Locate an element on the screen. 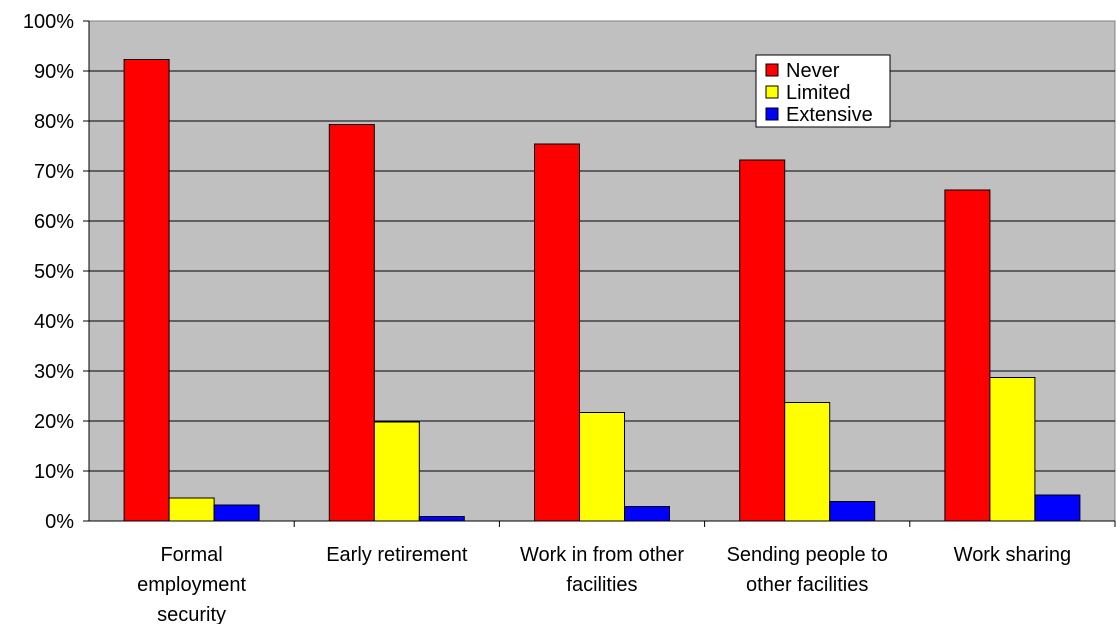 This screenshot has width=1117, height=624. y-tick-label: 0% is located at coordinates (59, 522).